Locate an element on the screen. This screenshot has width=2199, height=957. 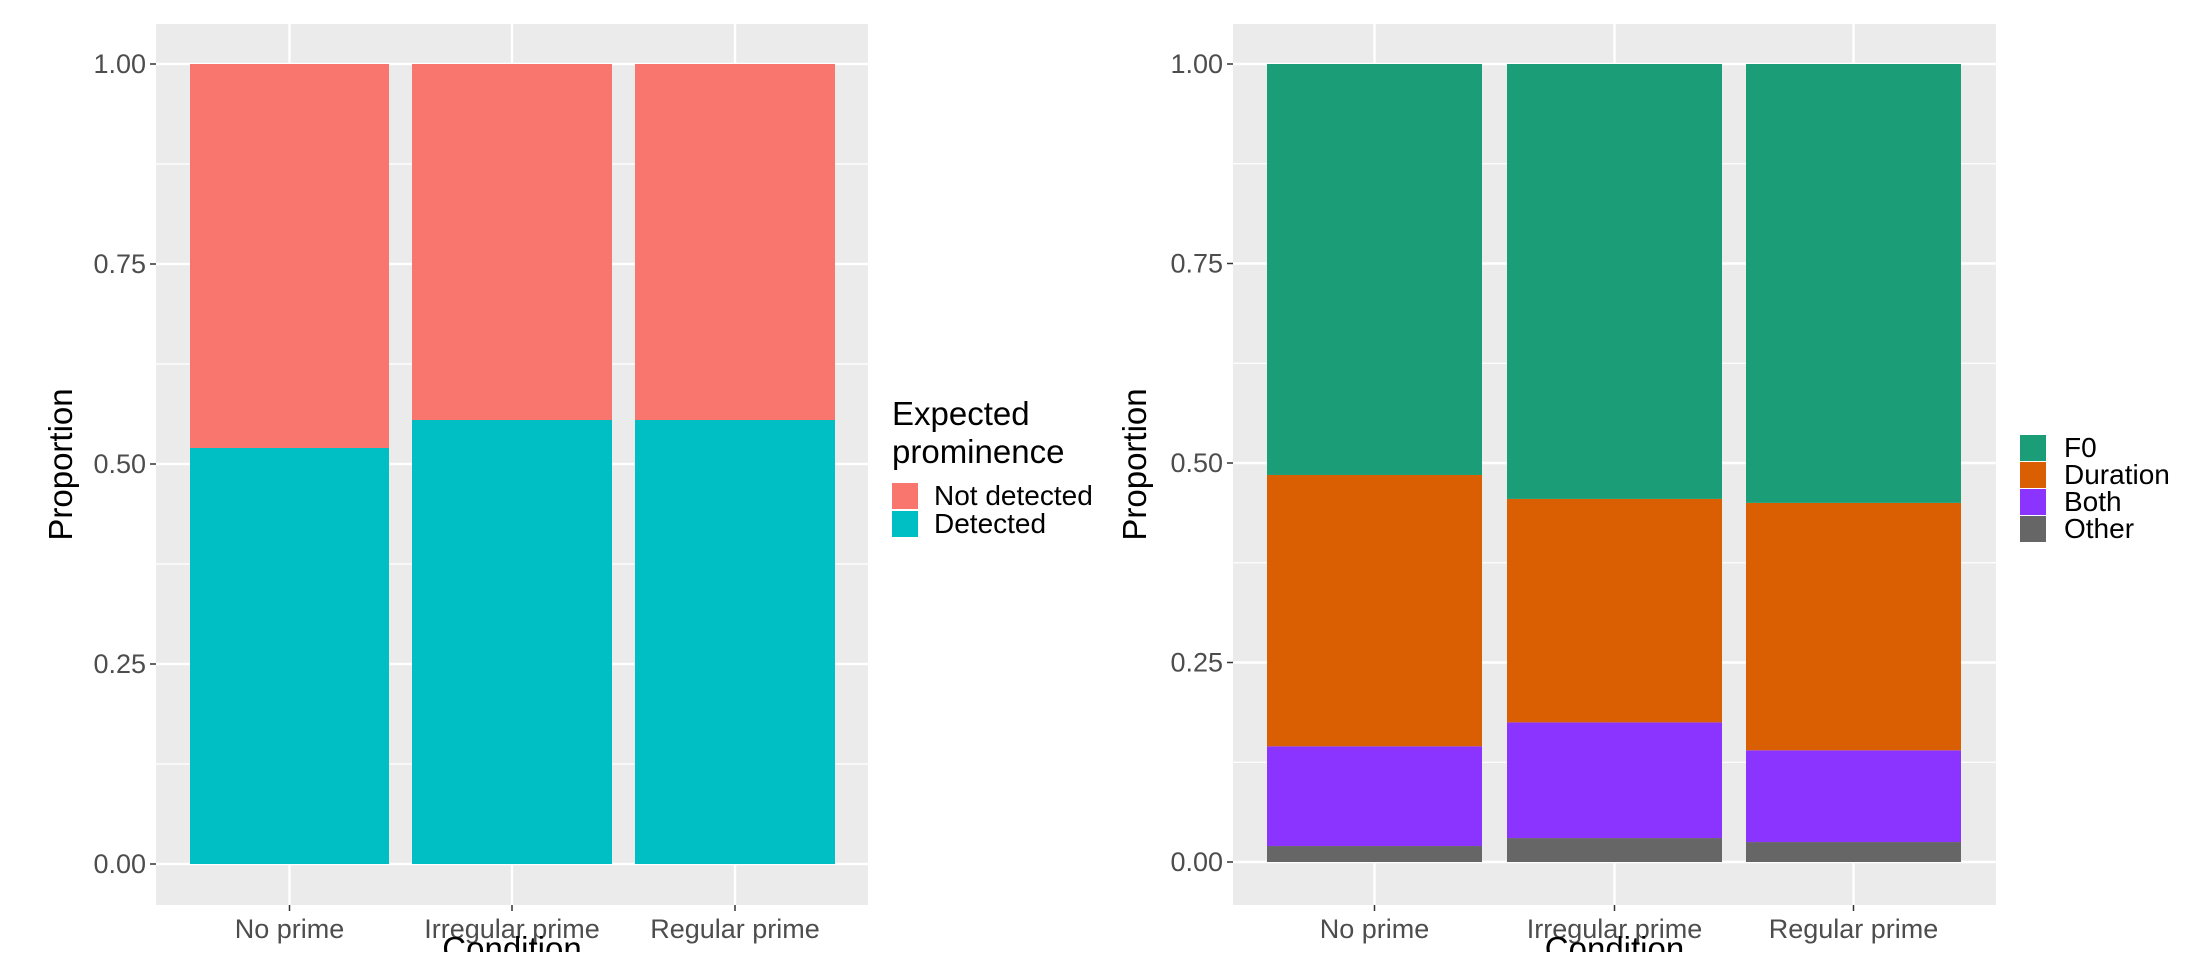
legend-label: Other is located at coordinates (2099, 528).